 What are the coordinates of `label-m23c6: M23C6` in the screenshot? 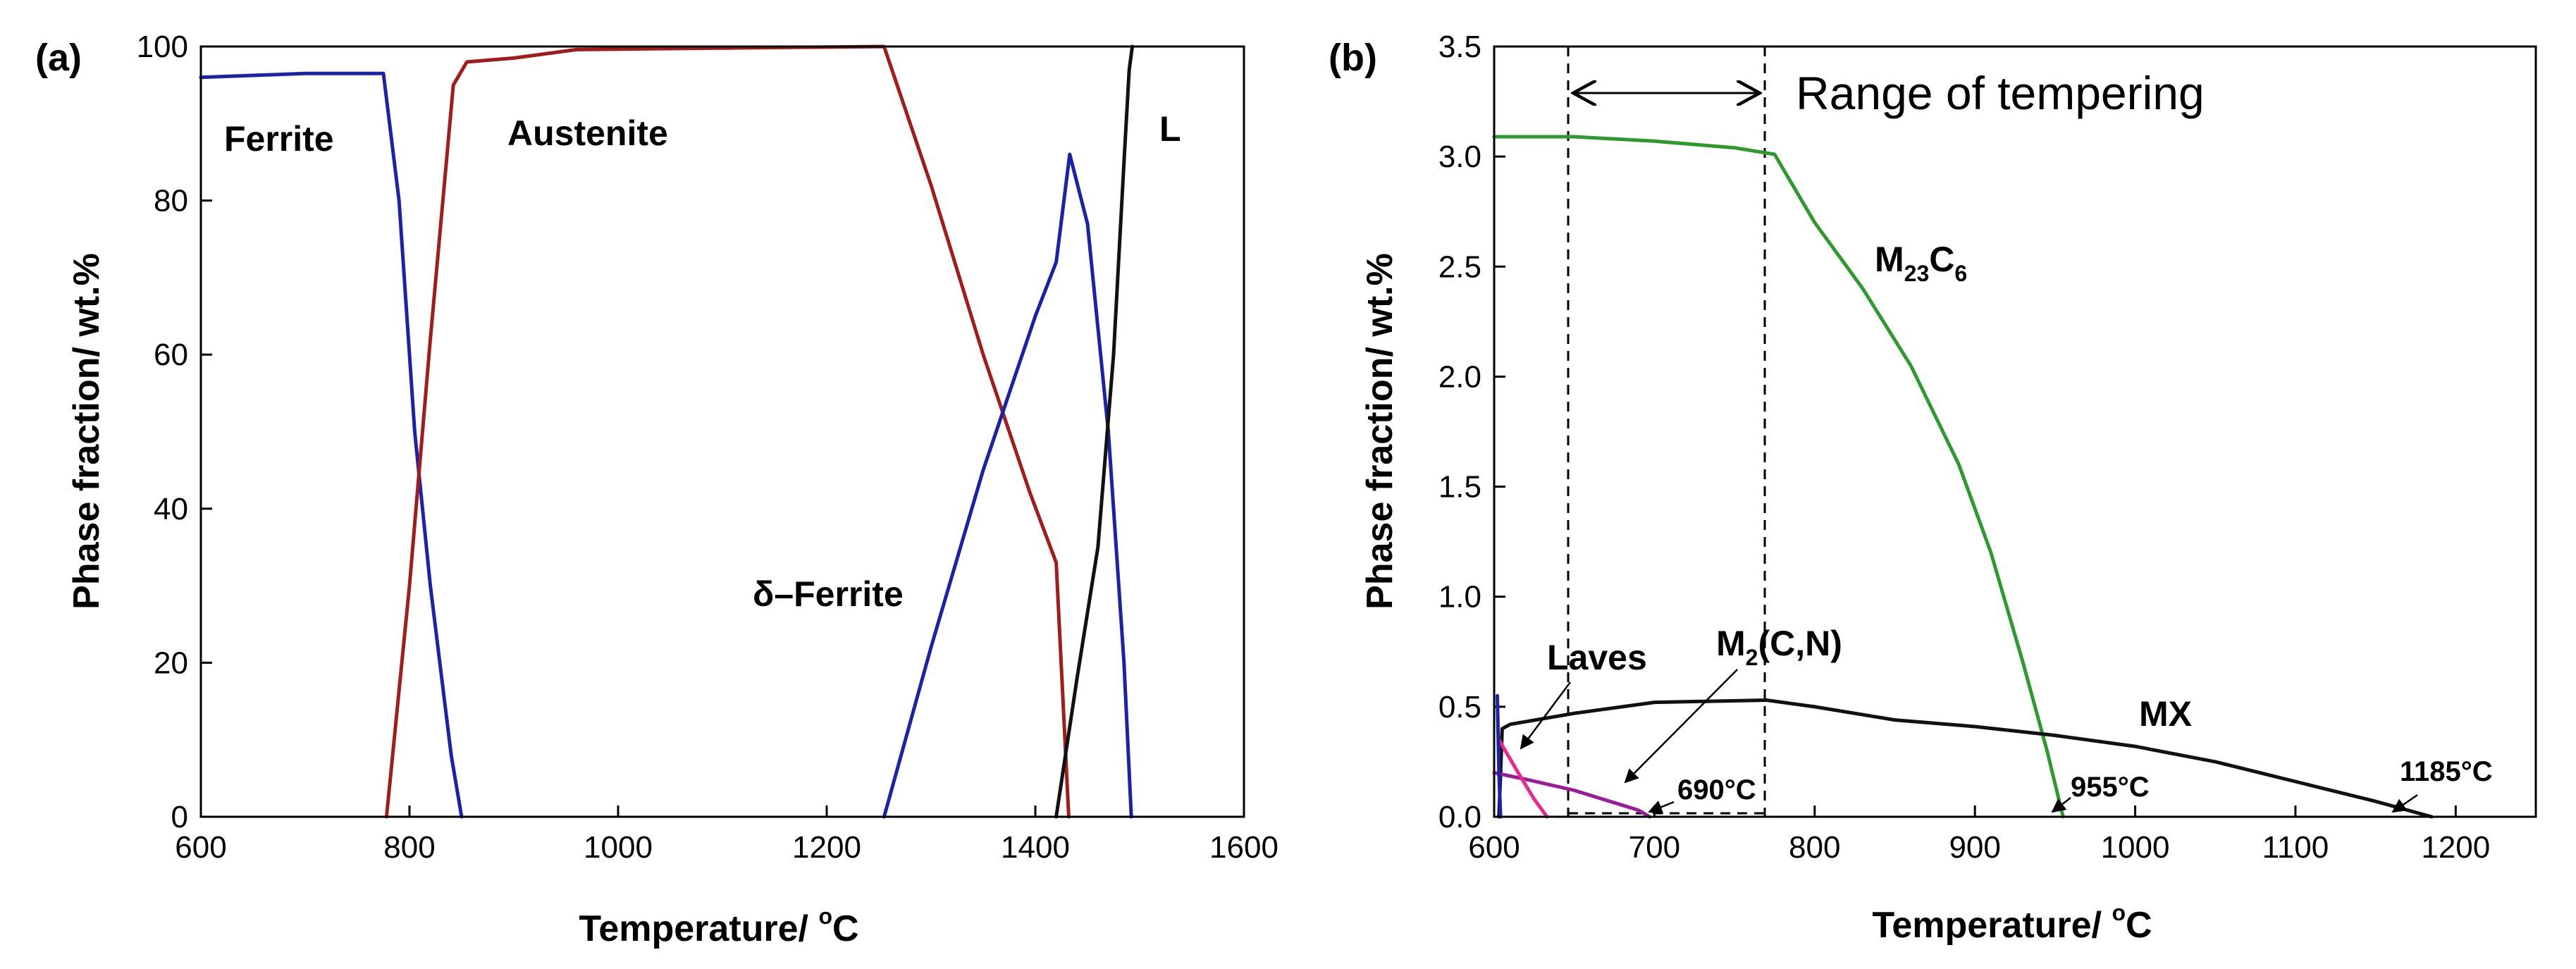 It's located at (1921, 263).